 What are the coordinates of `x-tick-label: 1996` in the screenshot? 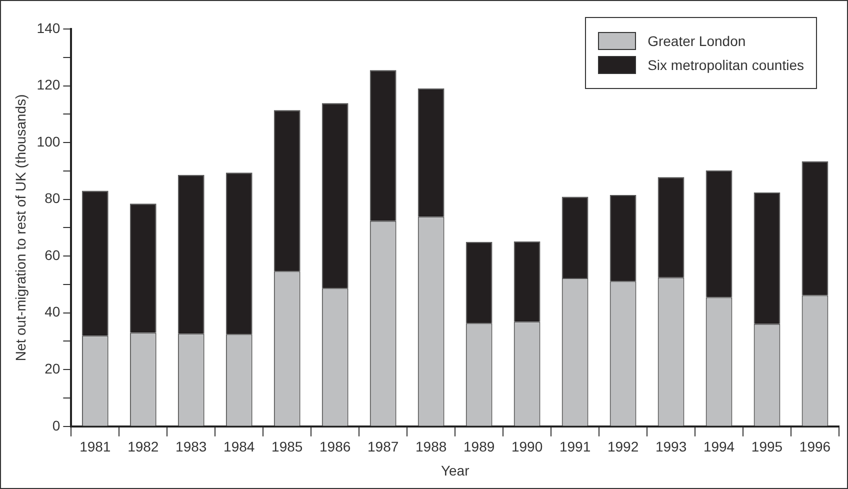 It's located at (815, 446).